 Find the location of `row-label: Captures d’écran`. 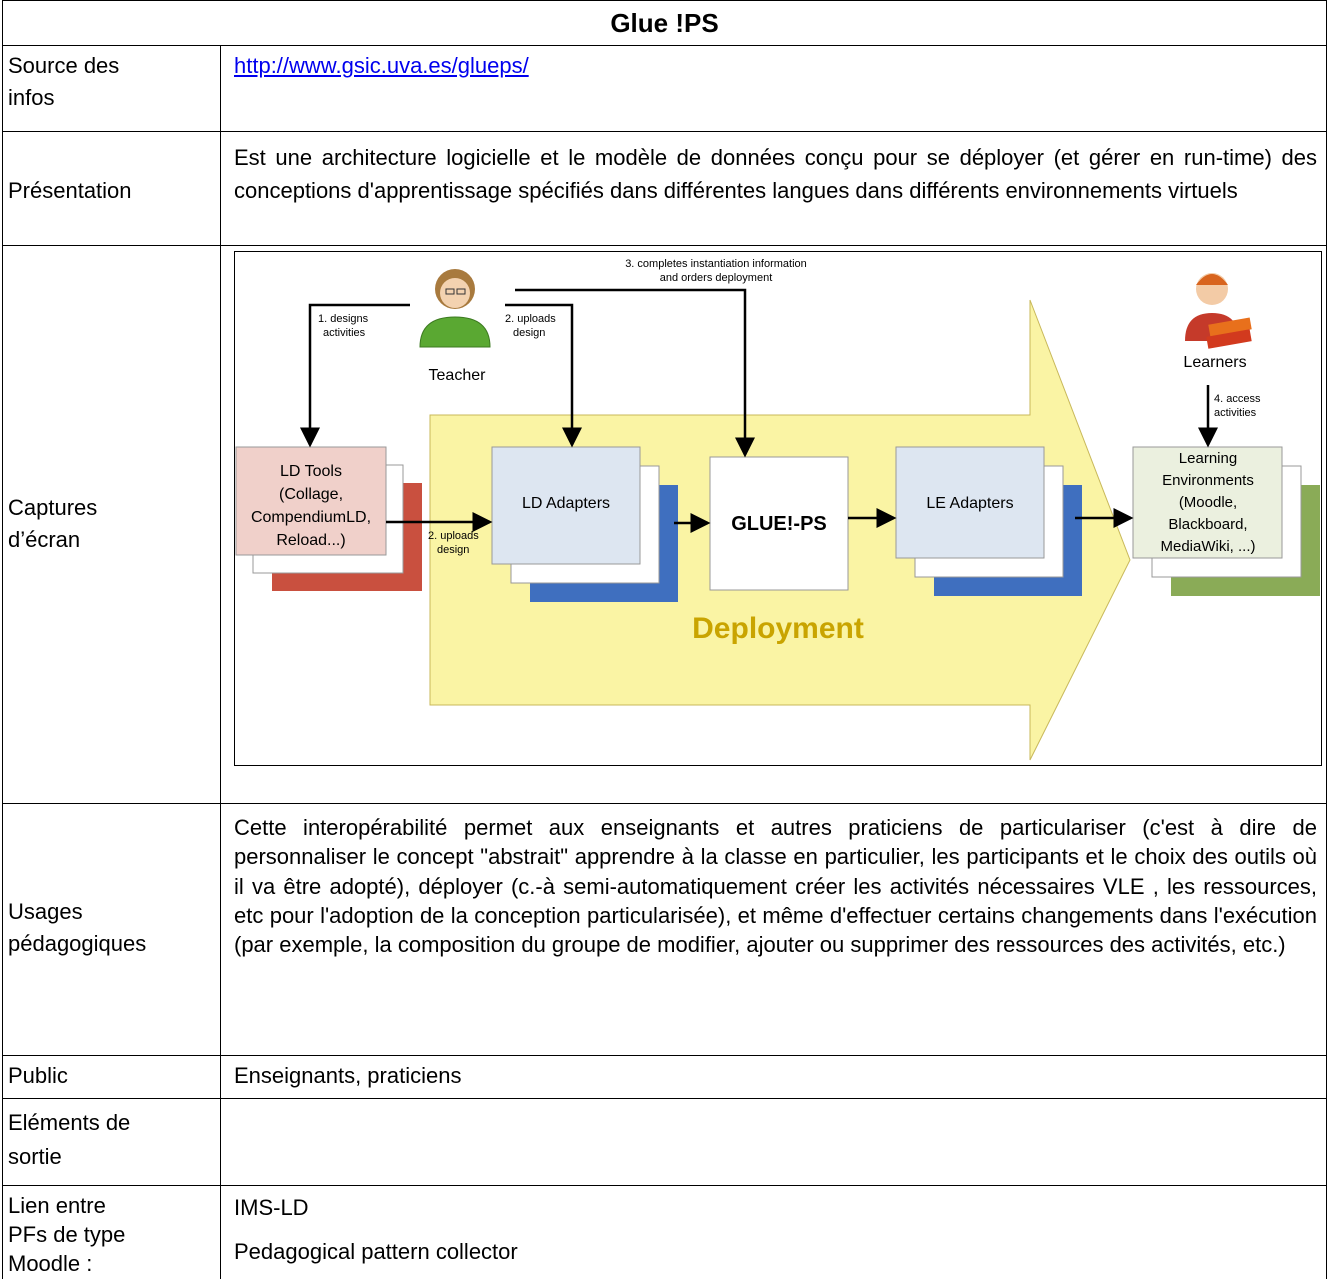

row-label: Captures d’écran is located at coordinates (53, 523).